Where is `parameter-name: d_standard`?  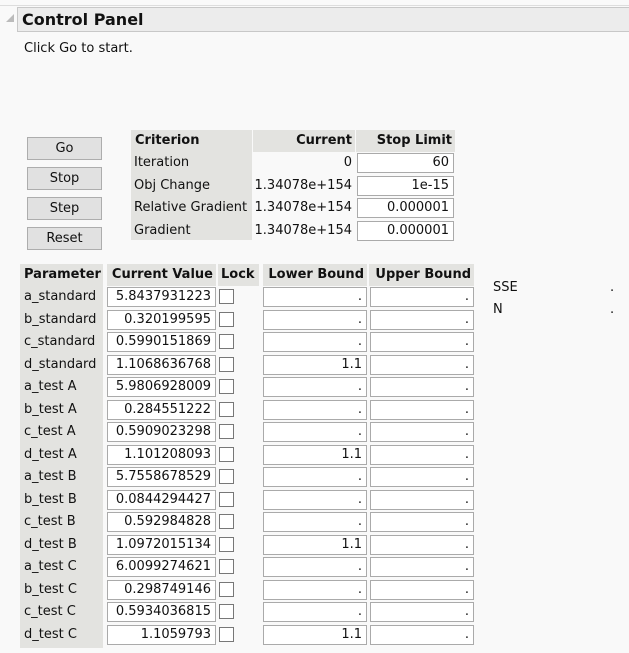
parameter-name: d_standard is located at coordinates (60, 364).